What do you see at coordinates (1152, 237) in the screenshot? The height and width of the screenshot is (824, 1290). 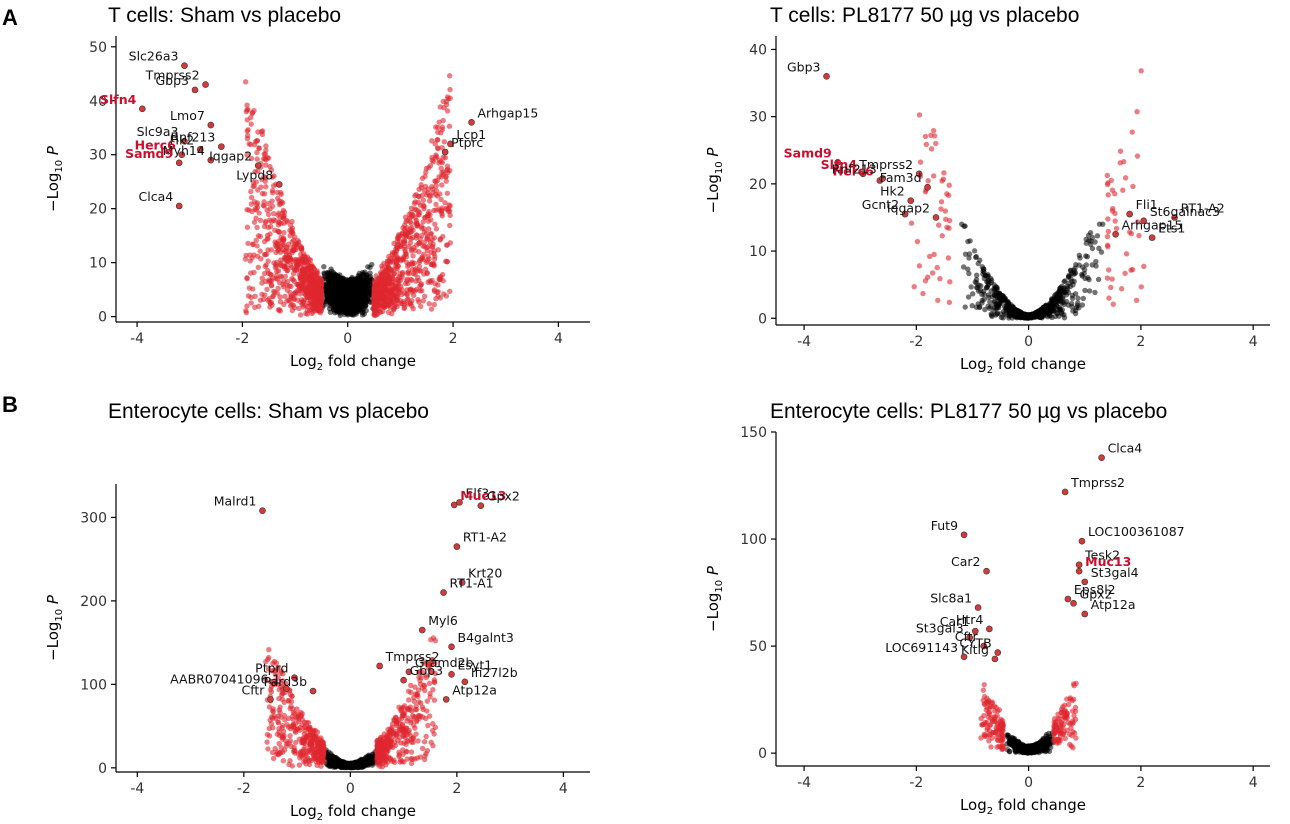 I see `gene-point-ets1` at bounding box center [1152, 237].